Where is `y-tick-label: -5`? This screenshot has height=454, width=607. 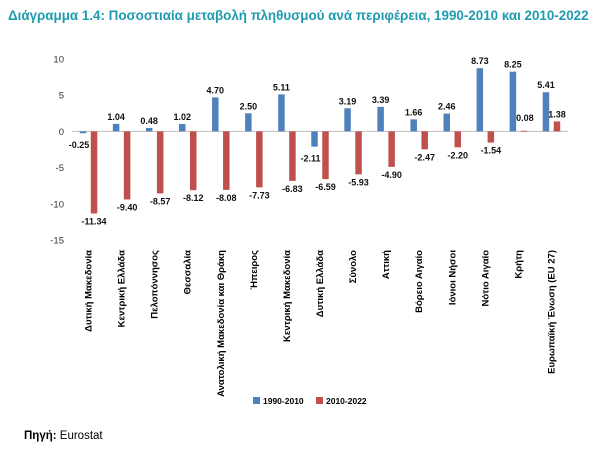 y-tick-label: -5 is located at coordinates (60, 168).